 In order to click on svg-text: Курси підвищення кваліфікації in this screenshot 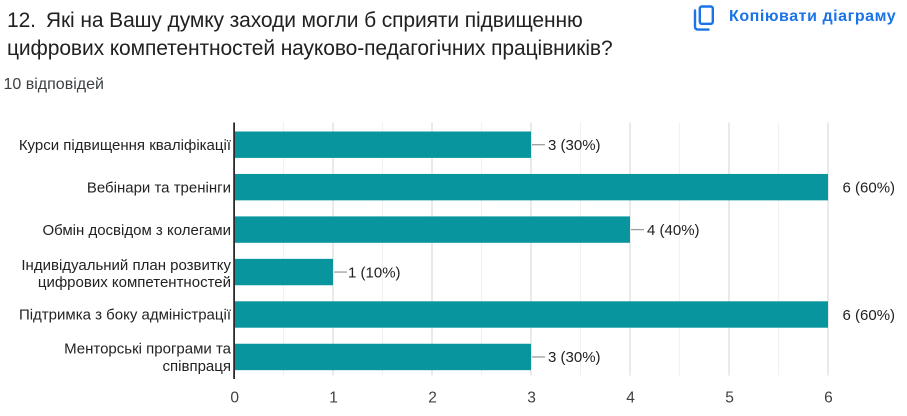, I will do `click(125, 145)`.